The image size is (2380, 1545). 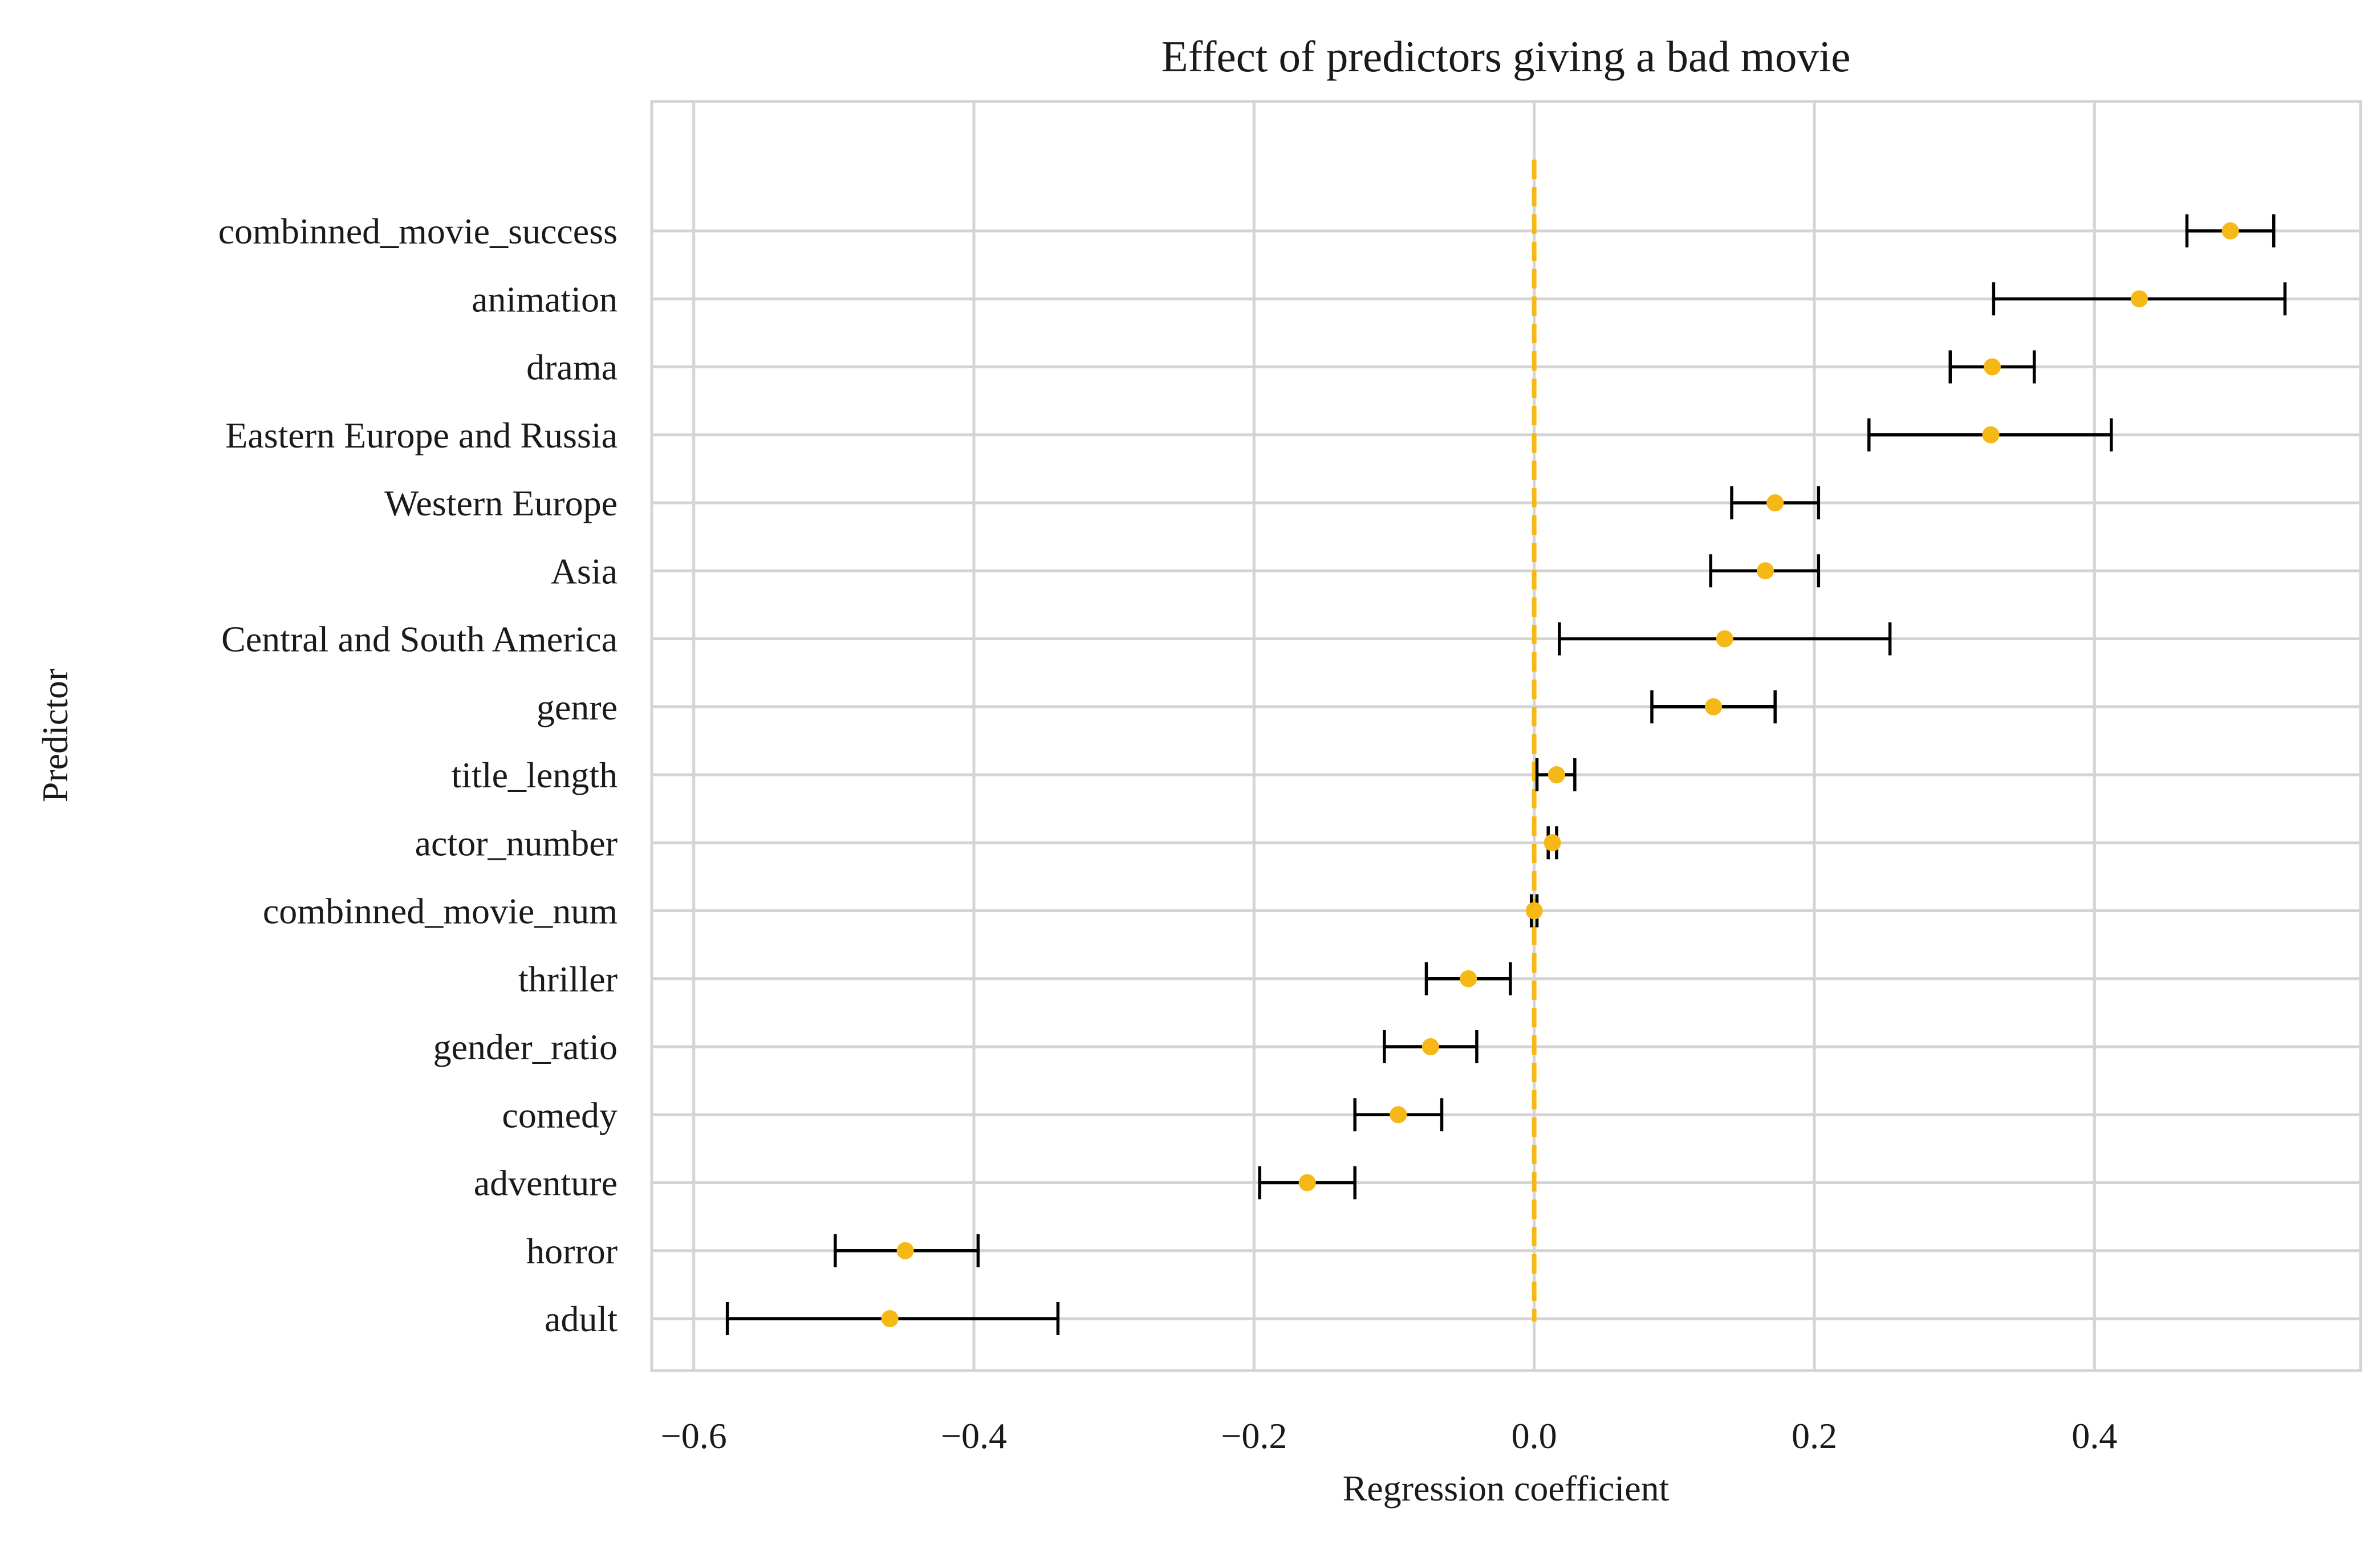 What do you see at coordinates (1506, 56) in the screenshot?
I see `chart-title: Effect of predictors giving a bad movie` at bounding box center [1506, 56].